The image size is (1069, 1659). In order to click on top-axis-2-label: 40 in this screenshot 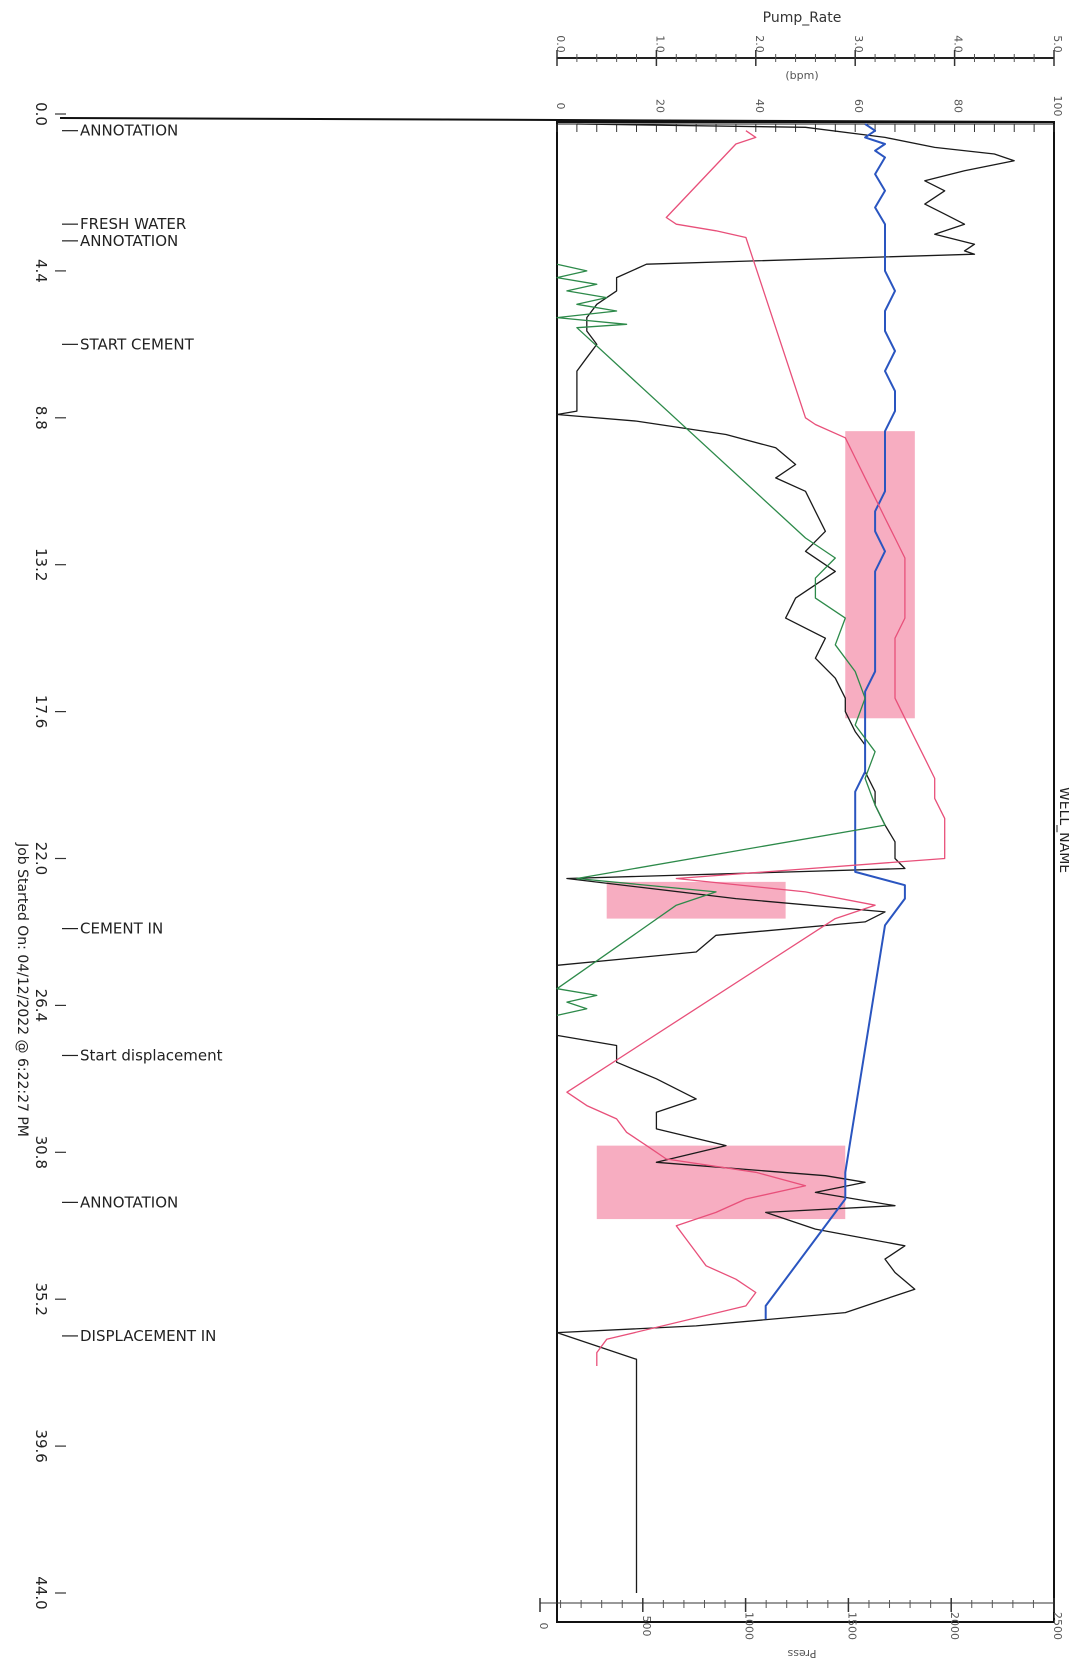, I will do `click(759, 106)`.